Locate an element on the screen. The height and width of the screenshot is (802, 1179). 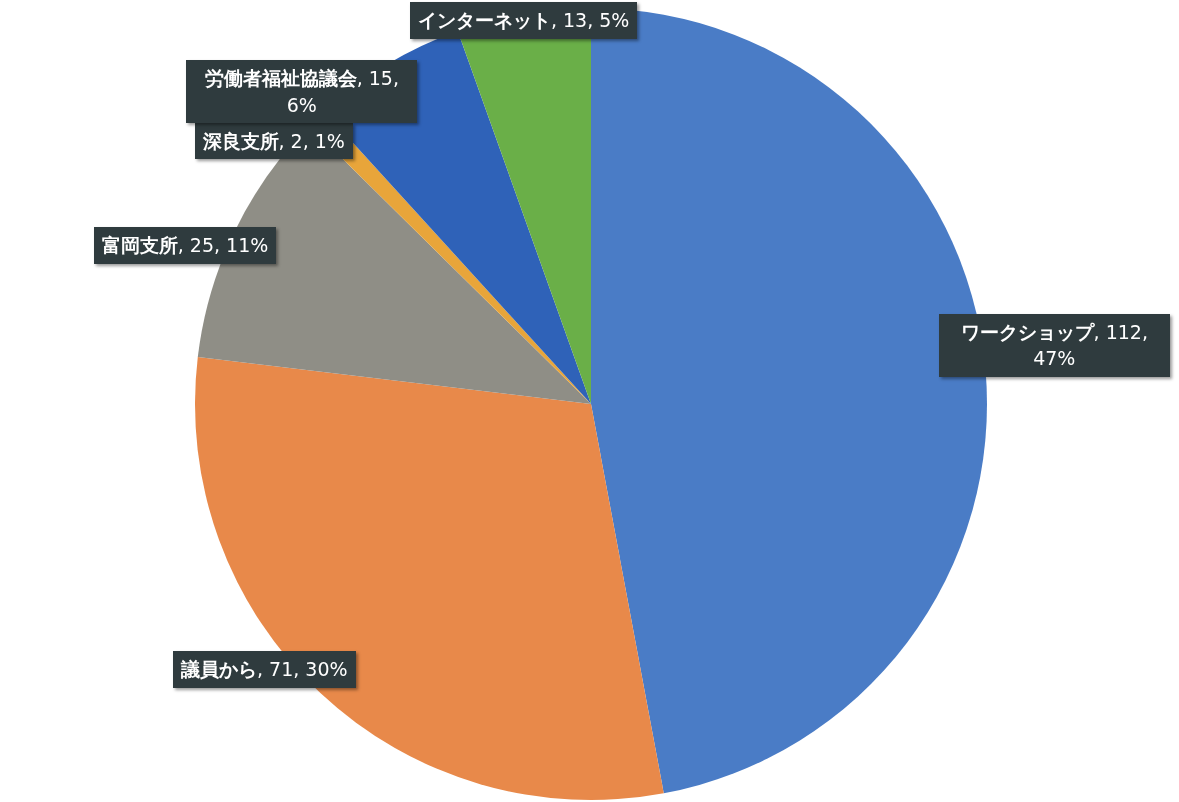
slice-label: 富岡支所 is located at coordinates (139, 245).